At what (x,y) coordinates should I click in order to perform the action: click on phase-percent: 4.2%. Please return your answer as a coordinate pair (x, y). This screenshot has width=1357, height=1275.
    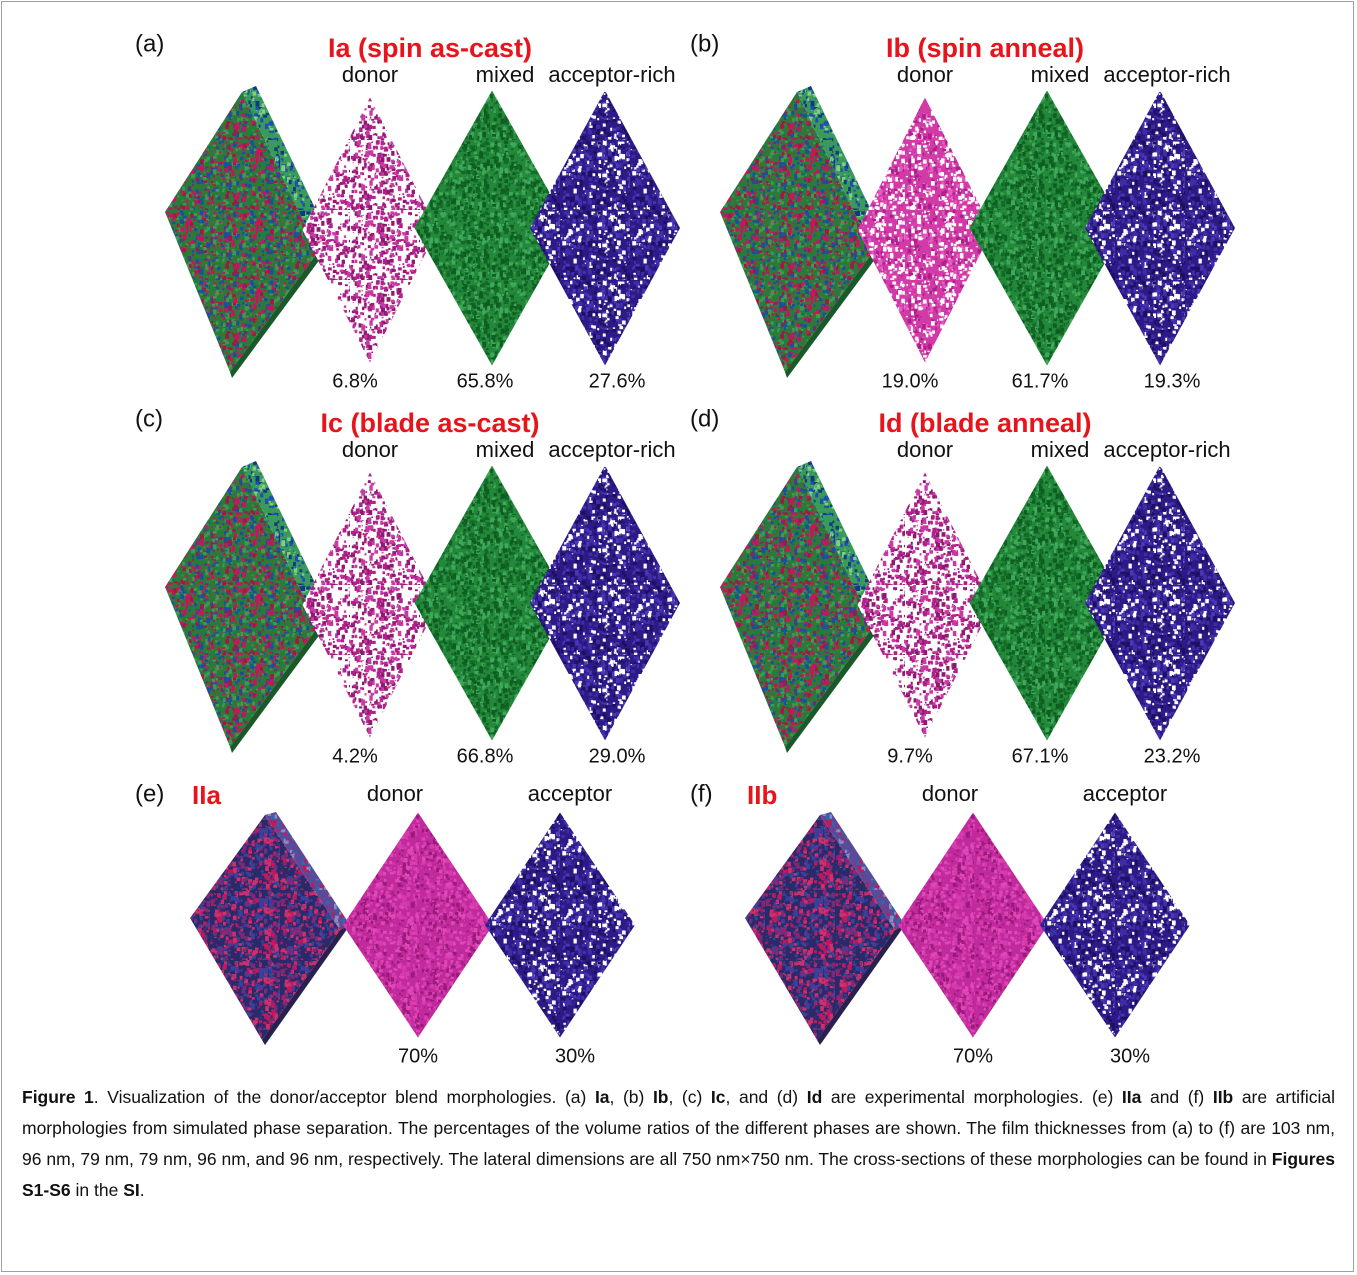
    Looking at the image, I should click on (355, 756).